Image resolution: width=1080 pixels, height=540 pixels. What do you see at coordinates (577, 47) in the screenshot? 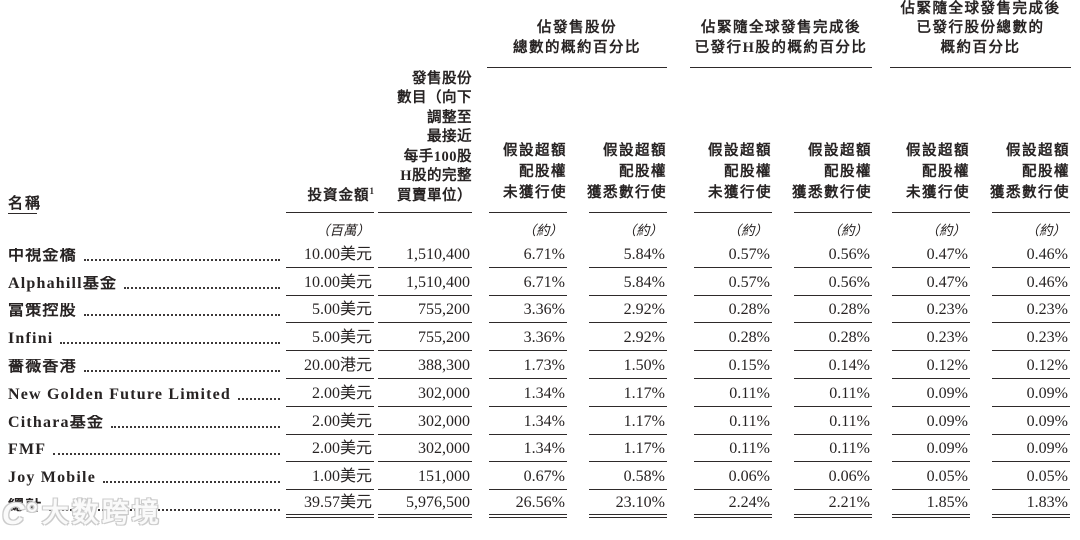
I see `col-group-line: 總數的概約百分比` at bounding box center [577, 47].